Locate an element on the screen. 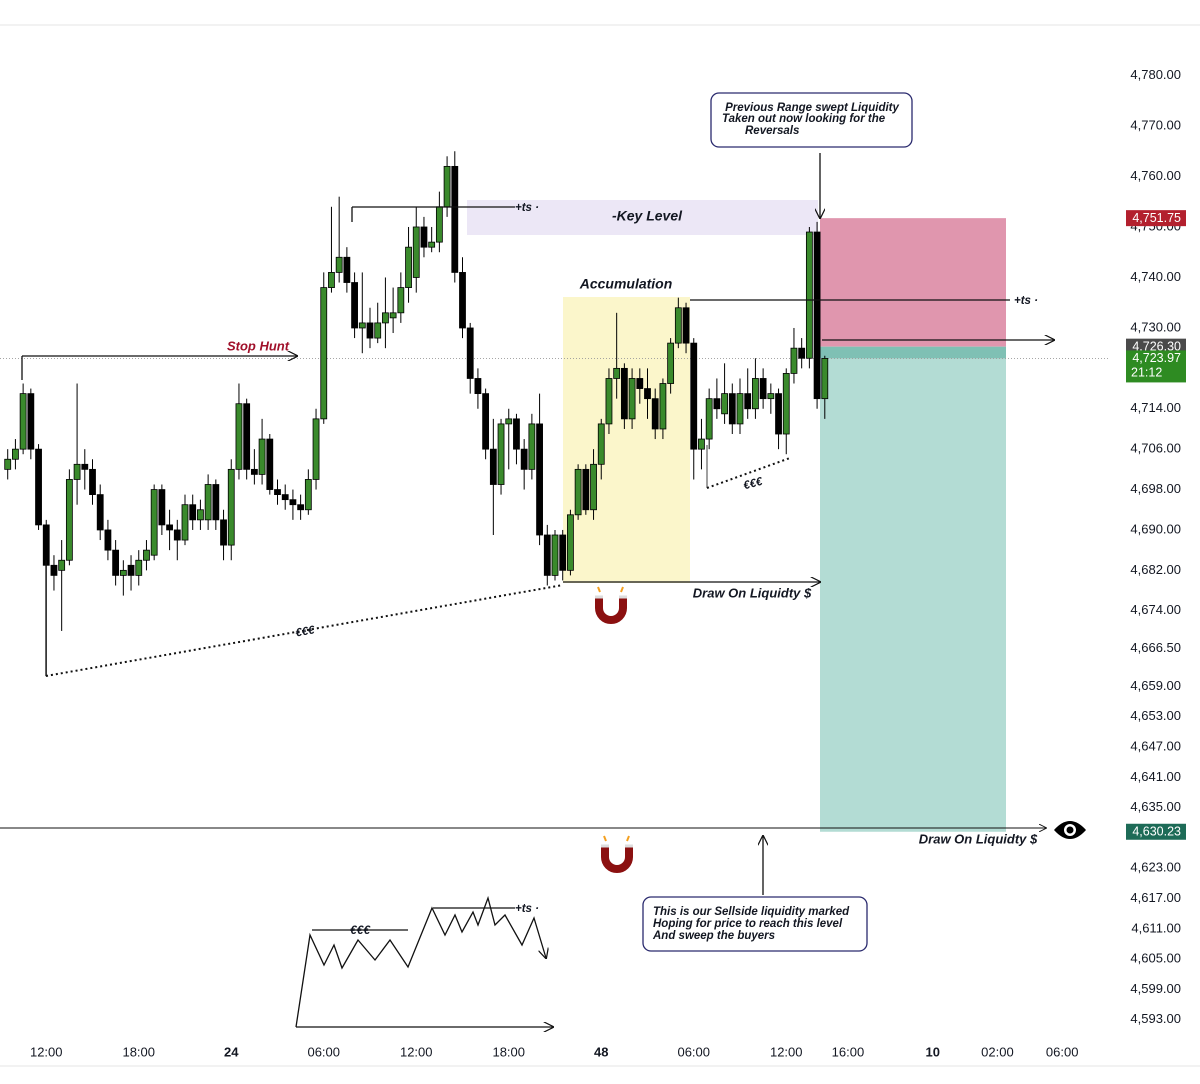 The height and width of the screenshot is (1084, 1200). y-tick-label: 4,682.00 is located at coordinates (1155, 569).